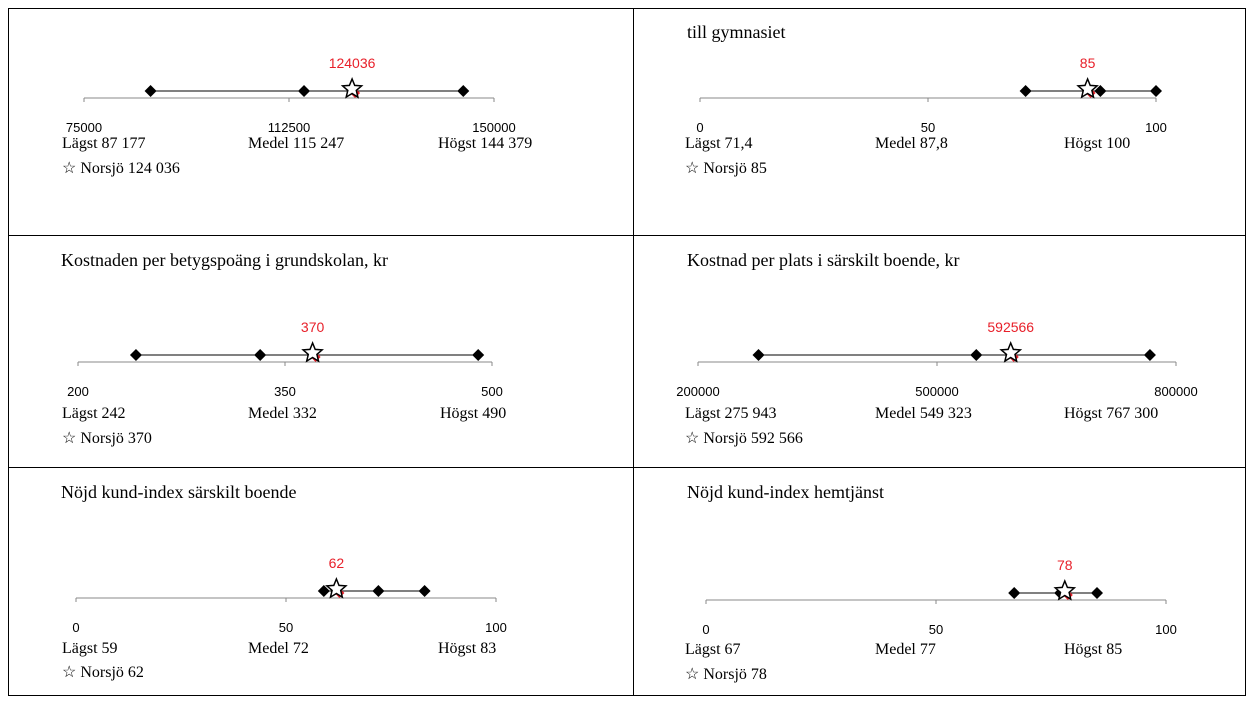 The height and width of the screenshot is (704, 1255). What do you see at coordinates (731, 413) in the screenshot?
I see `stat-lowest: Lägst 275 943` at bounding box center [731, 413].